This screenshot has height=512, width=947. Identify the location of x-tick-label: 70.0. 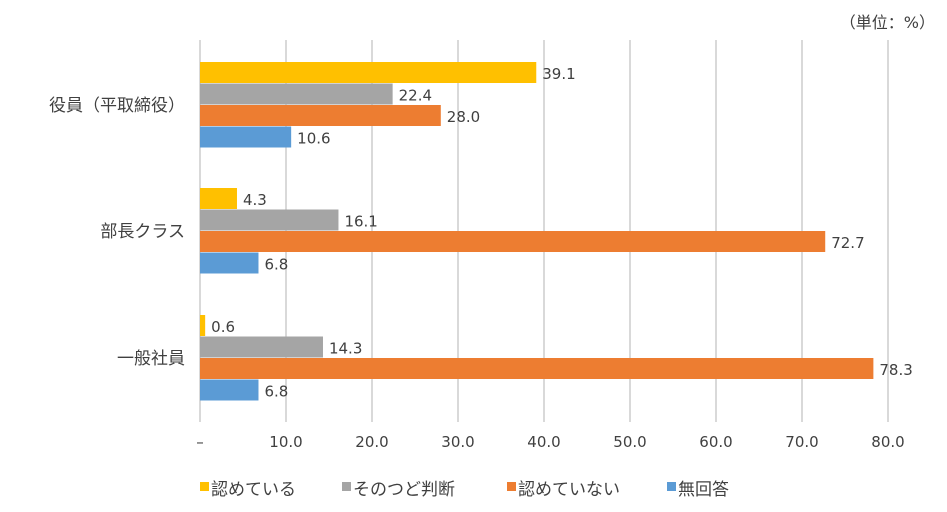
(801, 442).